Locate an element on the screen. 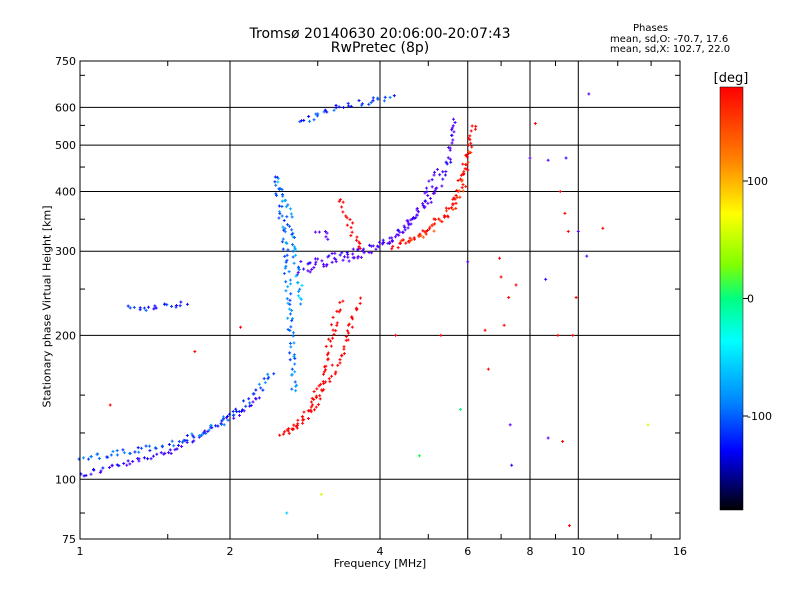 This screenshot has width=800, height=600. y-tick-label: 100 is located at coordinates (65, 479).